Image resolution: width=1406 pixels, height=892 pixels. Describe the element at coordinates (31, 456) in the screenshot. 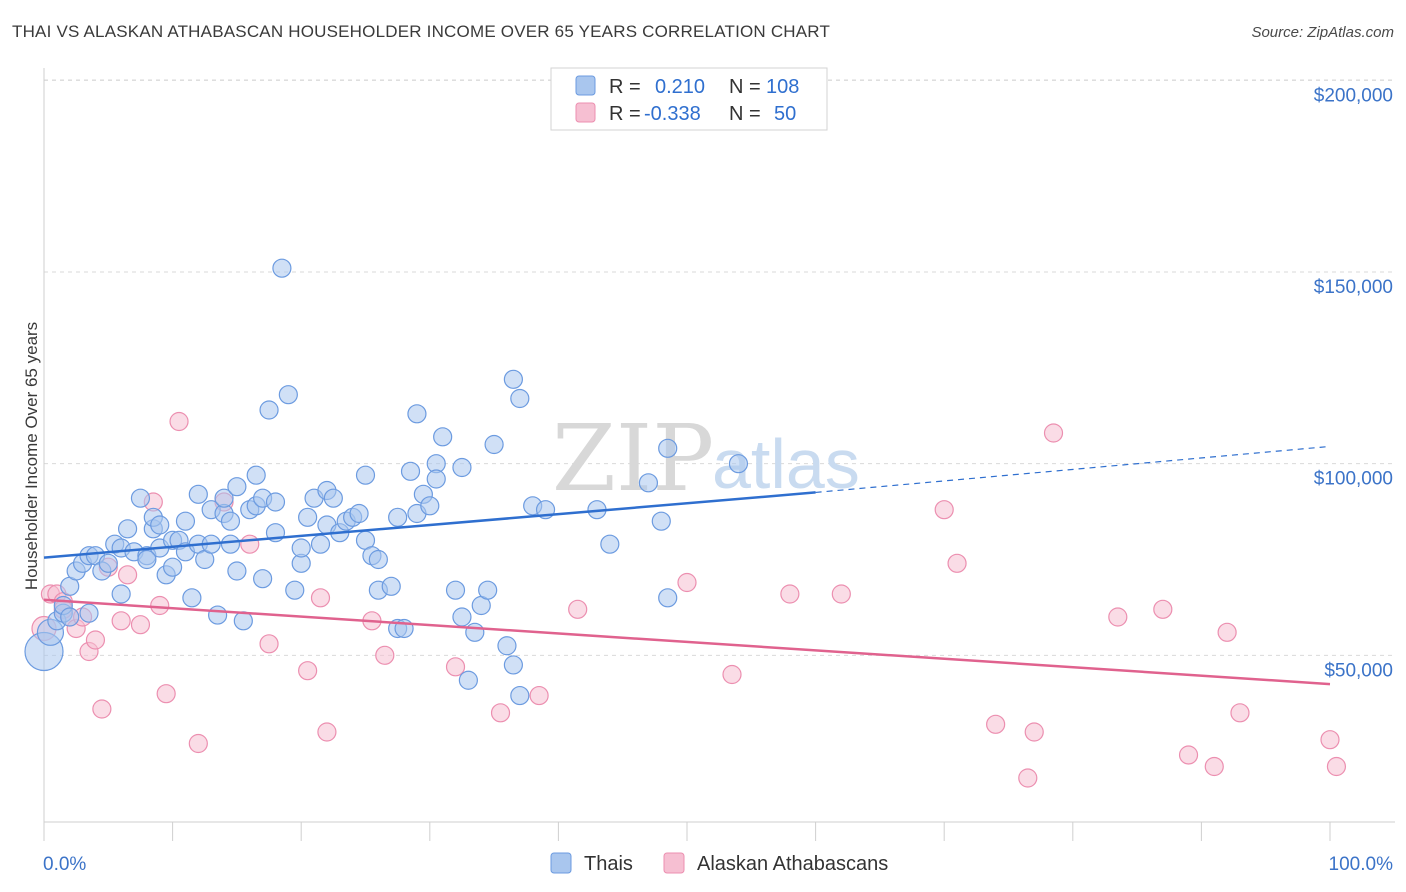

I see `y-axis-label: Householder Income Over 65 years` at that location.